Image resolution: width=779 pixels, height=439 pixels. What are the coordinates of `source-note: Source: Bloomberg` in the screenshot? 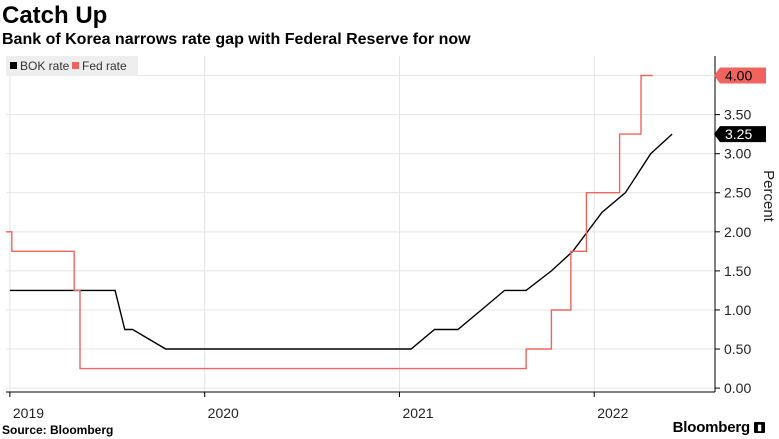 It's located at (58, 430).